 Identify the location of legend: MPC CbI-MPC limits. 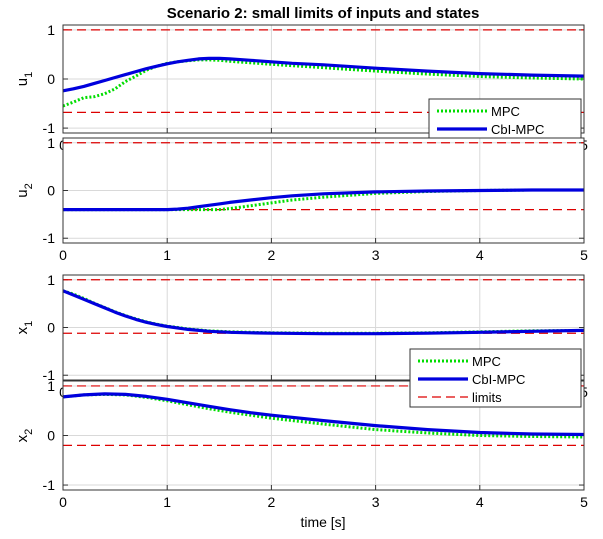
(495, 378).